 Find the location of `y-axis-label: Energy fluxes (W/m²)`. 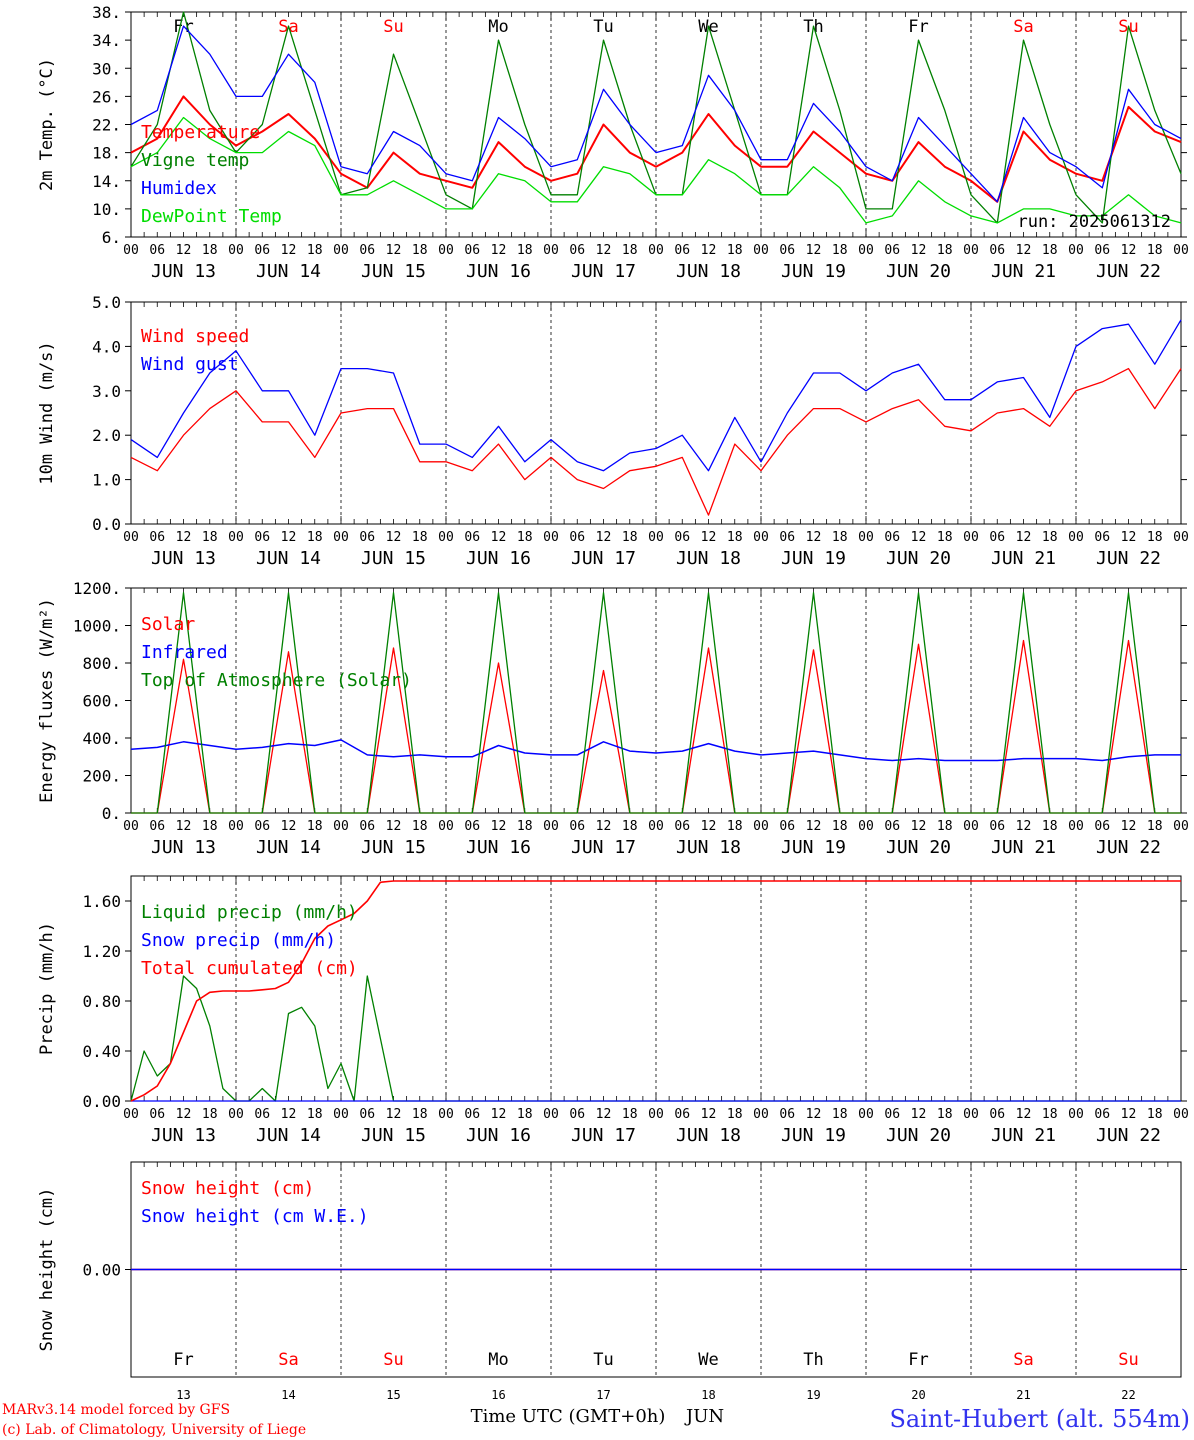

y-axis-label: Energy fluxes (W/m²) is located at coordinates (47, 700).